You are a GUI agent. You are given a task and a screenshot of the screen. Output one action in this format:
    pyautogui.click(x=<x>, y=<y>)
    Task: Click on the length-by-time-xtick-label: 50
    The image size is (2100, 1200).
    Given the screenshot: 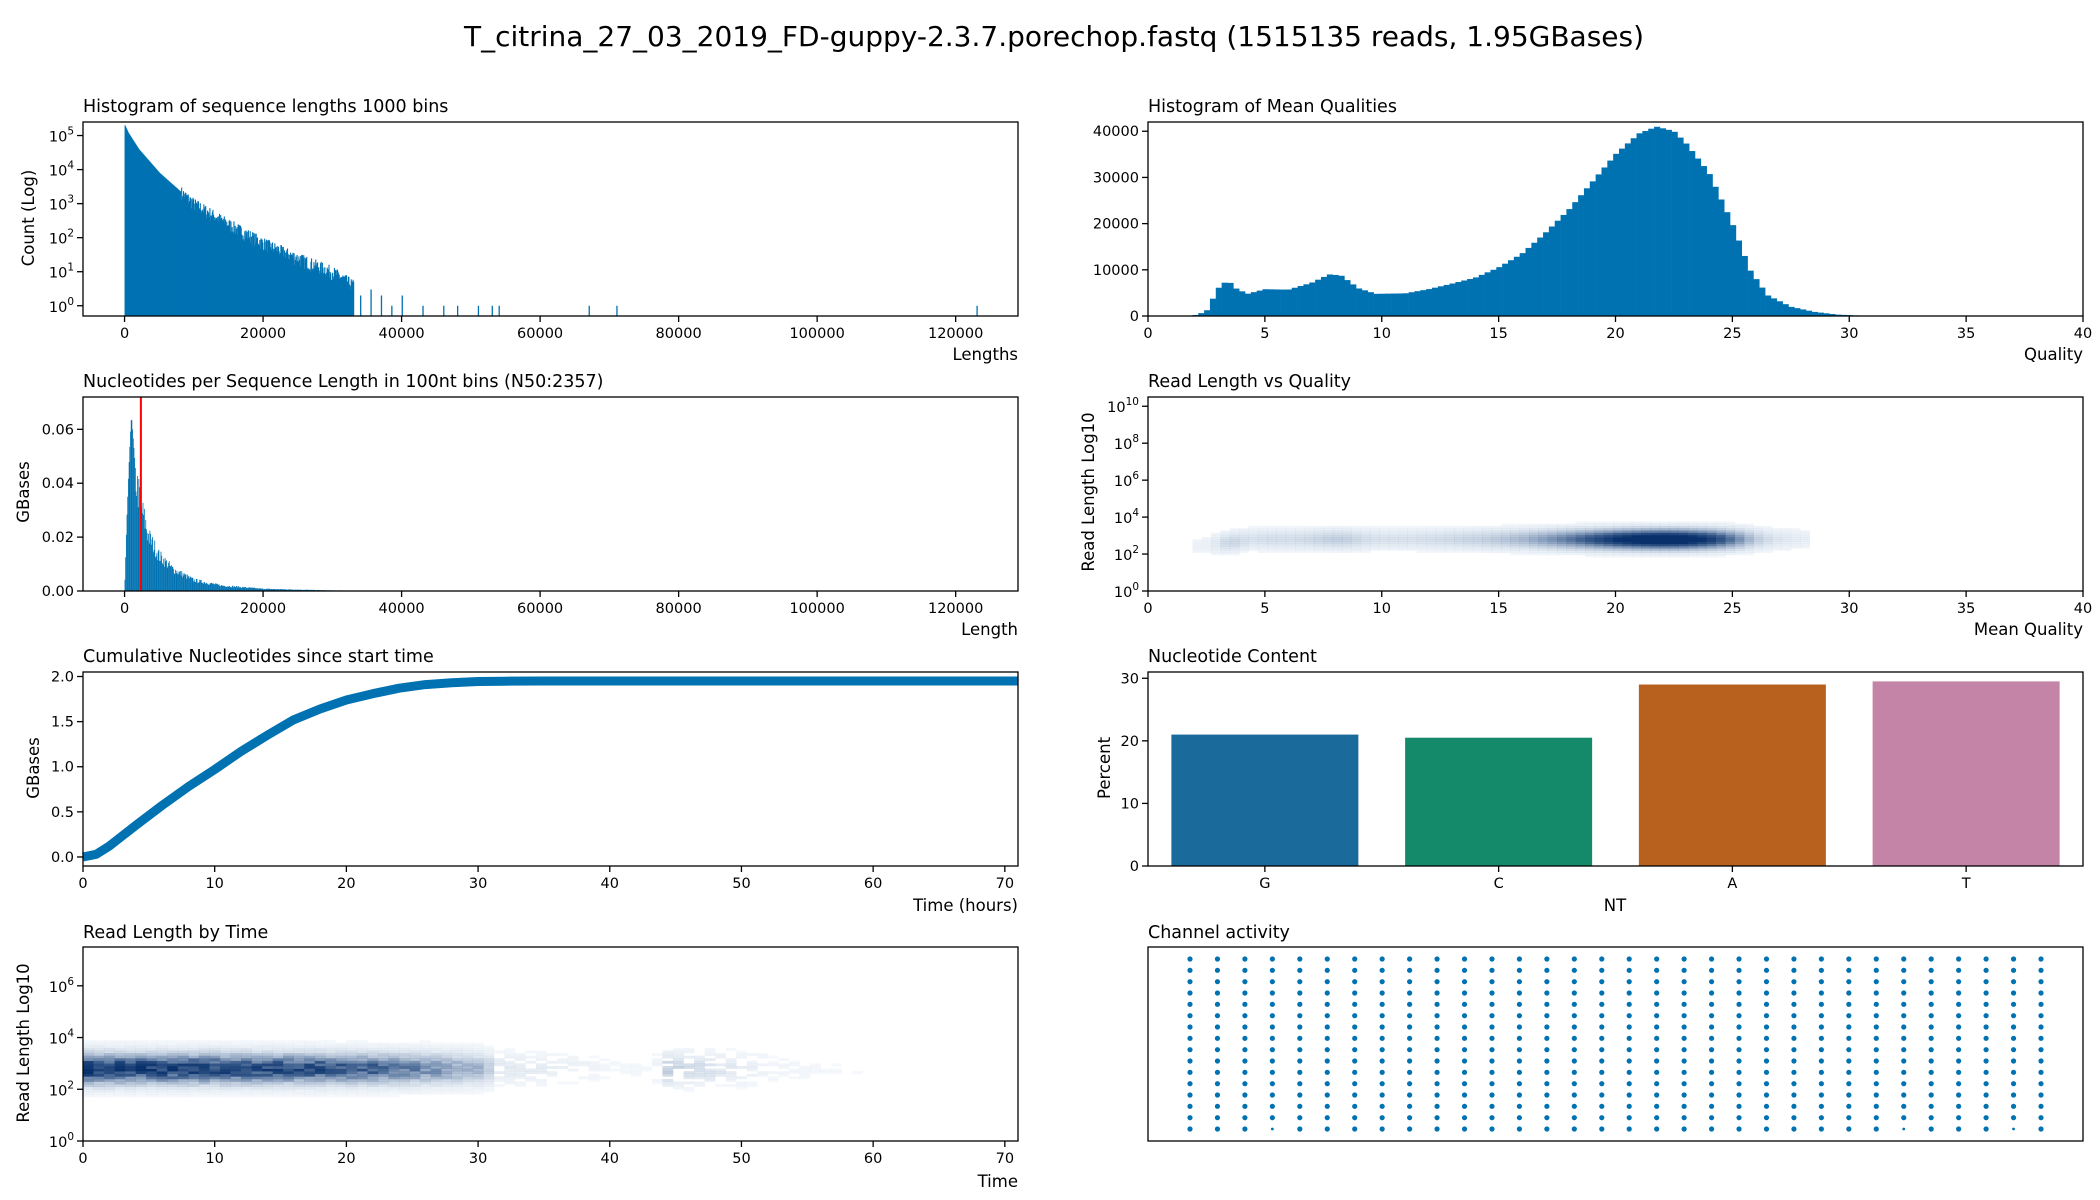 What is the action you would take?
    pyautogui.click(x=741, y=1159)
    